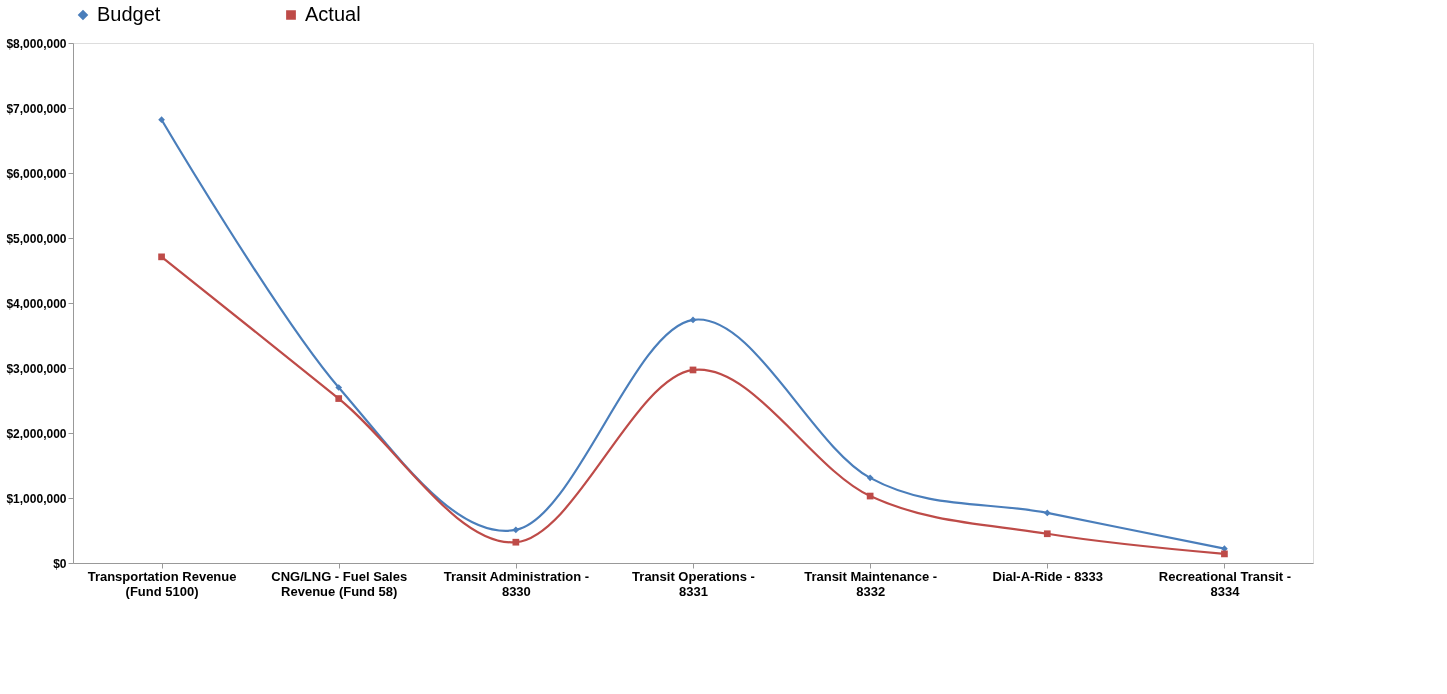  What do you see at coordinates (36, 43) in the screenshot?
I see `y-tick-label: $8,000,000` at bounding box center [36, 43].